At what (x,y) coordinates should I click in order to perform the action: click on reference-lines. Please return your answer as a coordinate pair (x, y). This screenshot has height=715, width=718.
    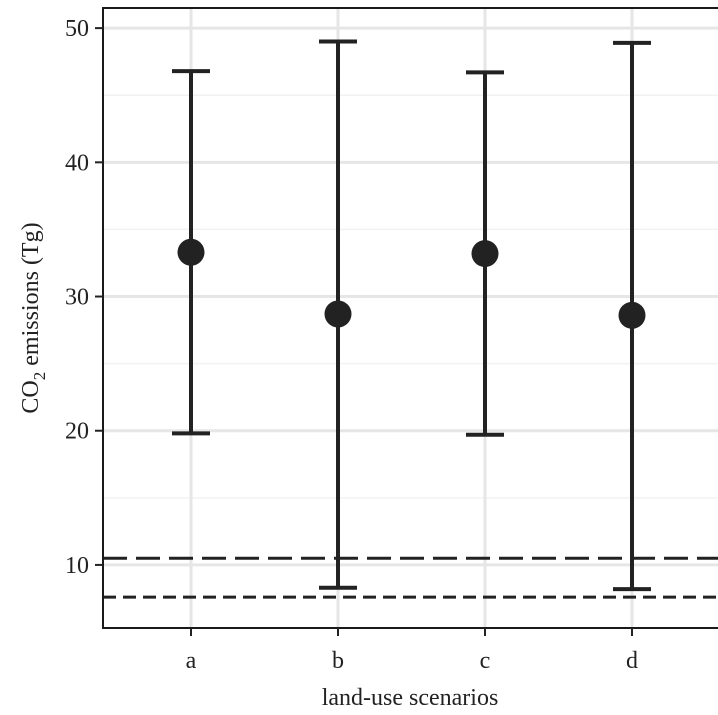
    Looking at the image, I should click on (410, 577).